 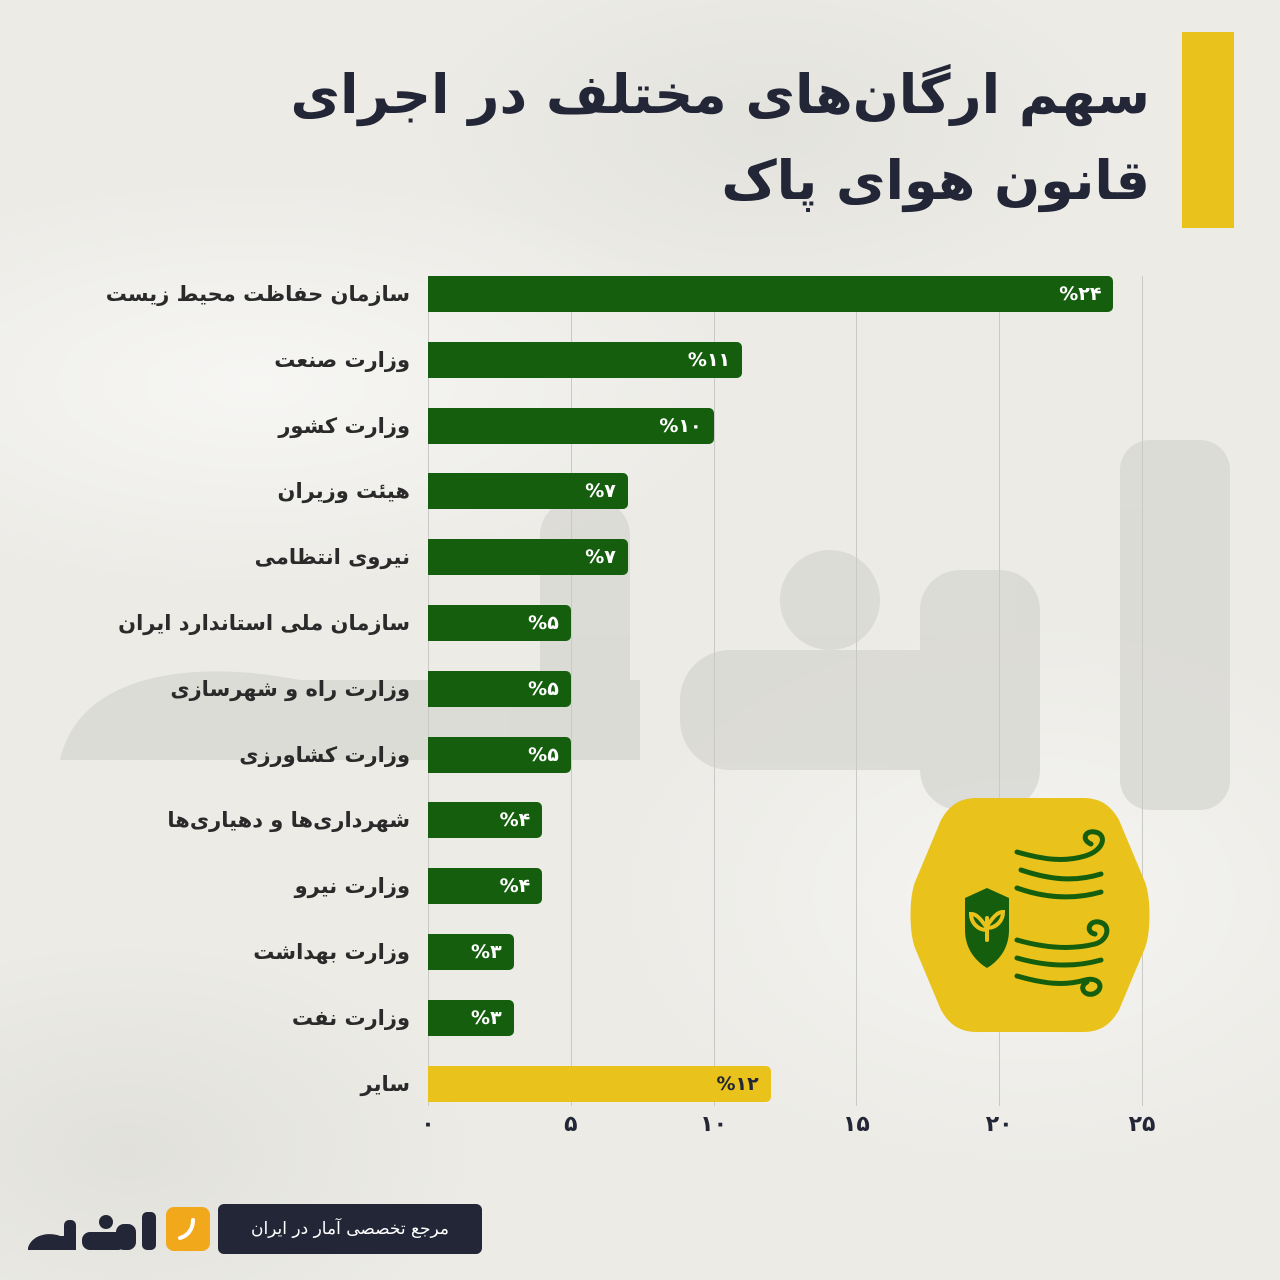 What do you see at coordinates (290, 688) in the screenshot?
I see `category-label: وزارت راه و شهرسازی` at bounding box center [290, 688].